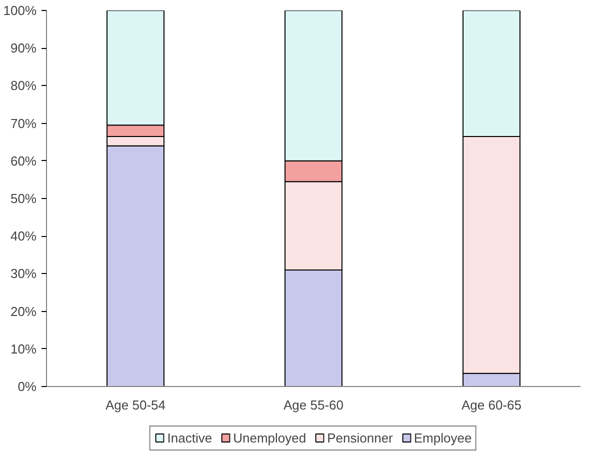  I want to click on x-tick-label: Age 55-60, so click(314, 405).